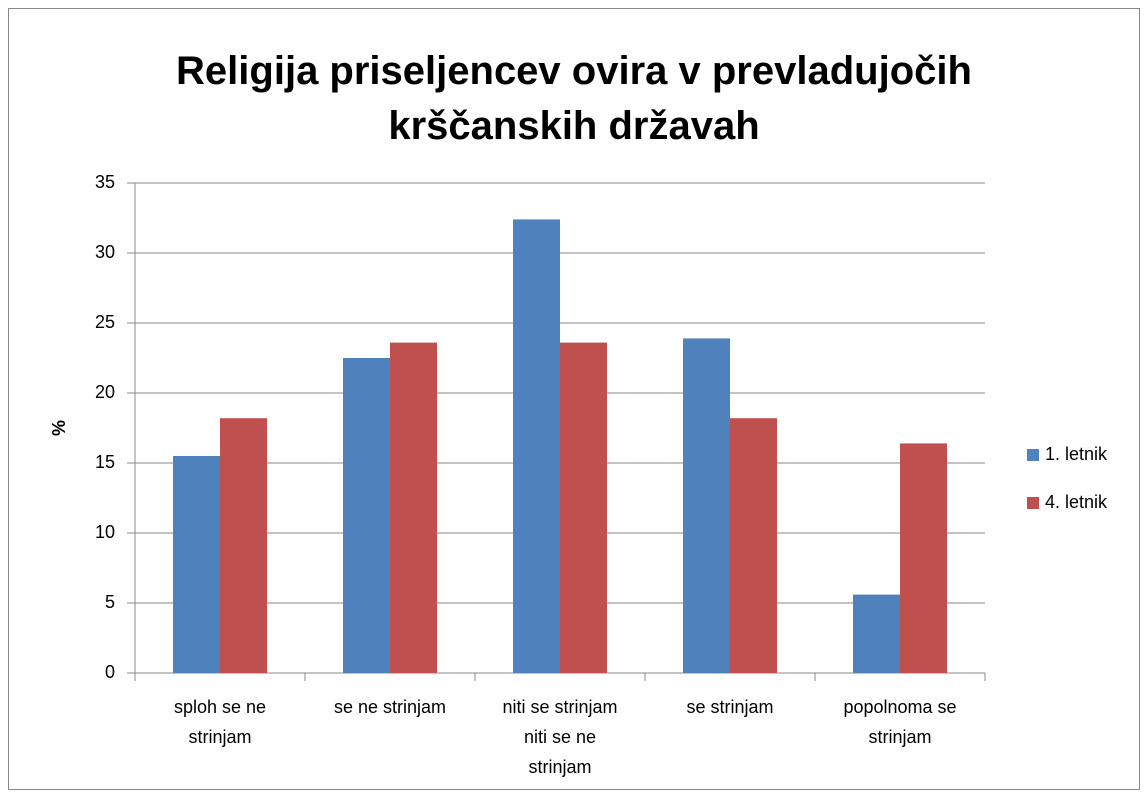 This screenshot has width=1148, height=798. I want to click on legend-label: 1. letnik, so click(1076, 454).